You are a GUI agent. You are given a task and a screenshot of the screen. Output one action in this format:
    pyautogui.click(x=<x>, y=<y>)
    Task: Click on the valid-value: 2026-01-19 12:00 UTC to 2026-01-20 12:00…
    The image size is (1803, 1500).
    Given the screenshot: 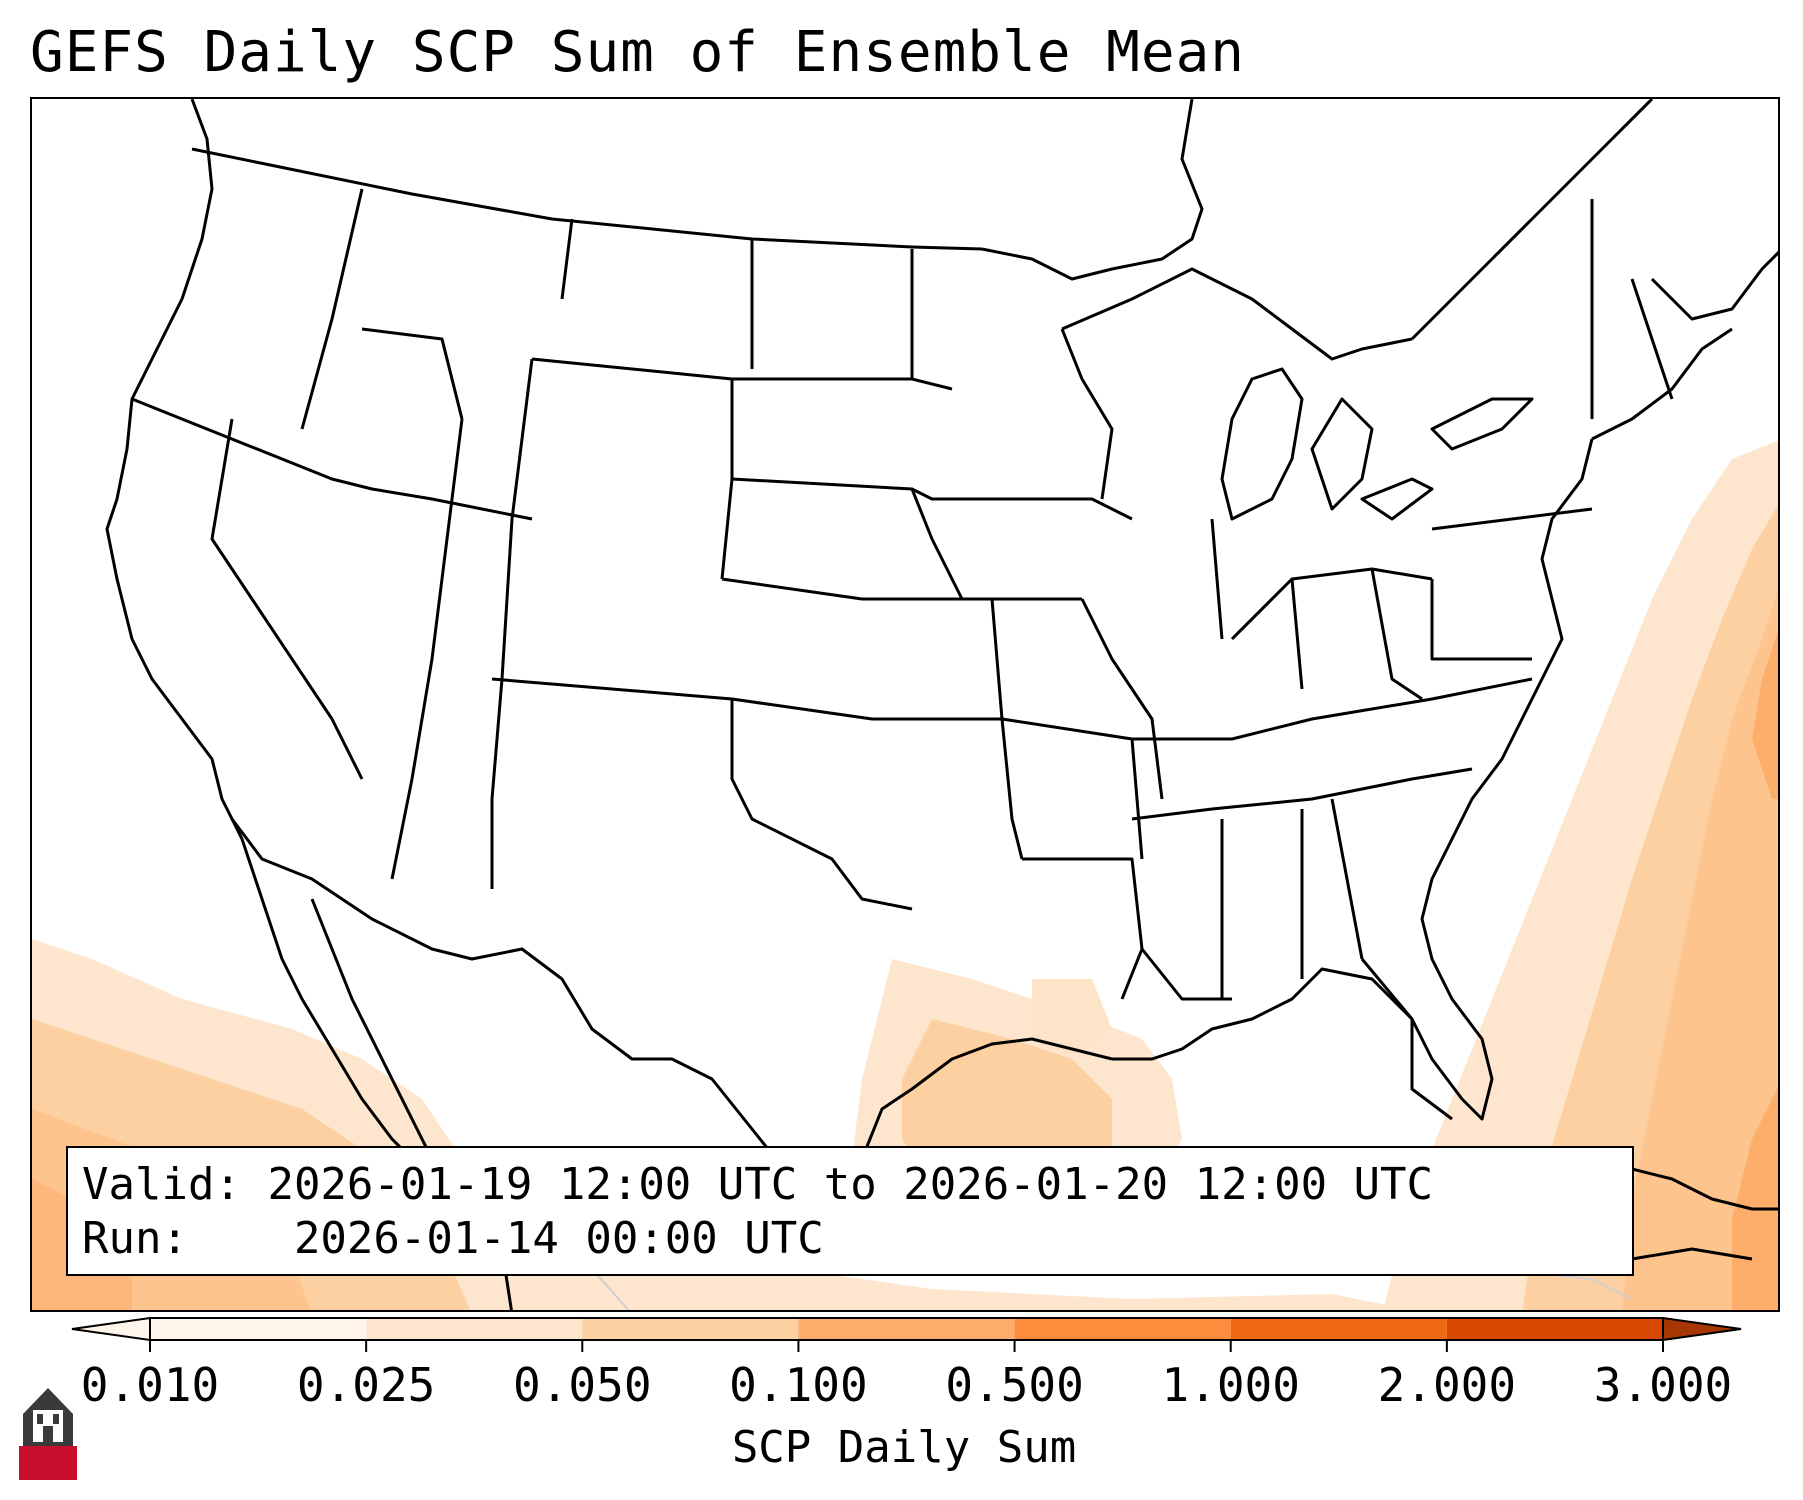 What is the action you would take?
    pyautogui.click(x=850, y=1184)
    